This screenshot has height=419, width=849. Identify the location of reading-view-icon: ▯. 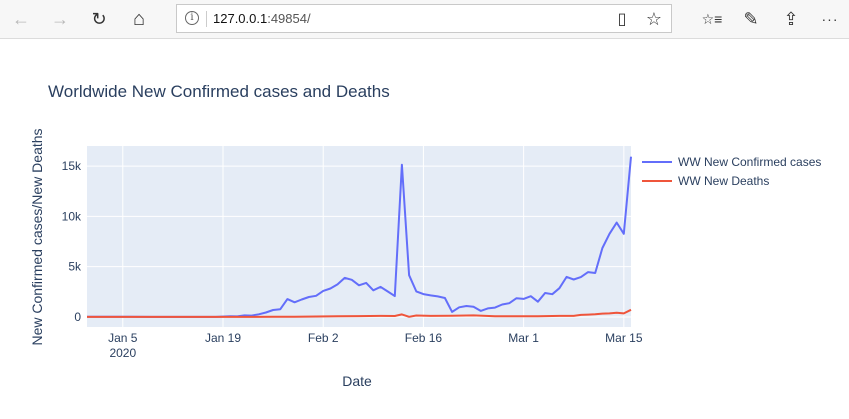
(622, 19).